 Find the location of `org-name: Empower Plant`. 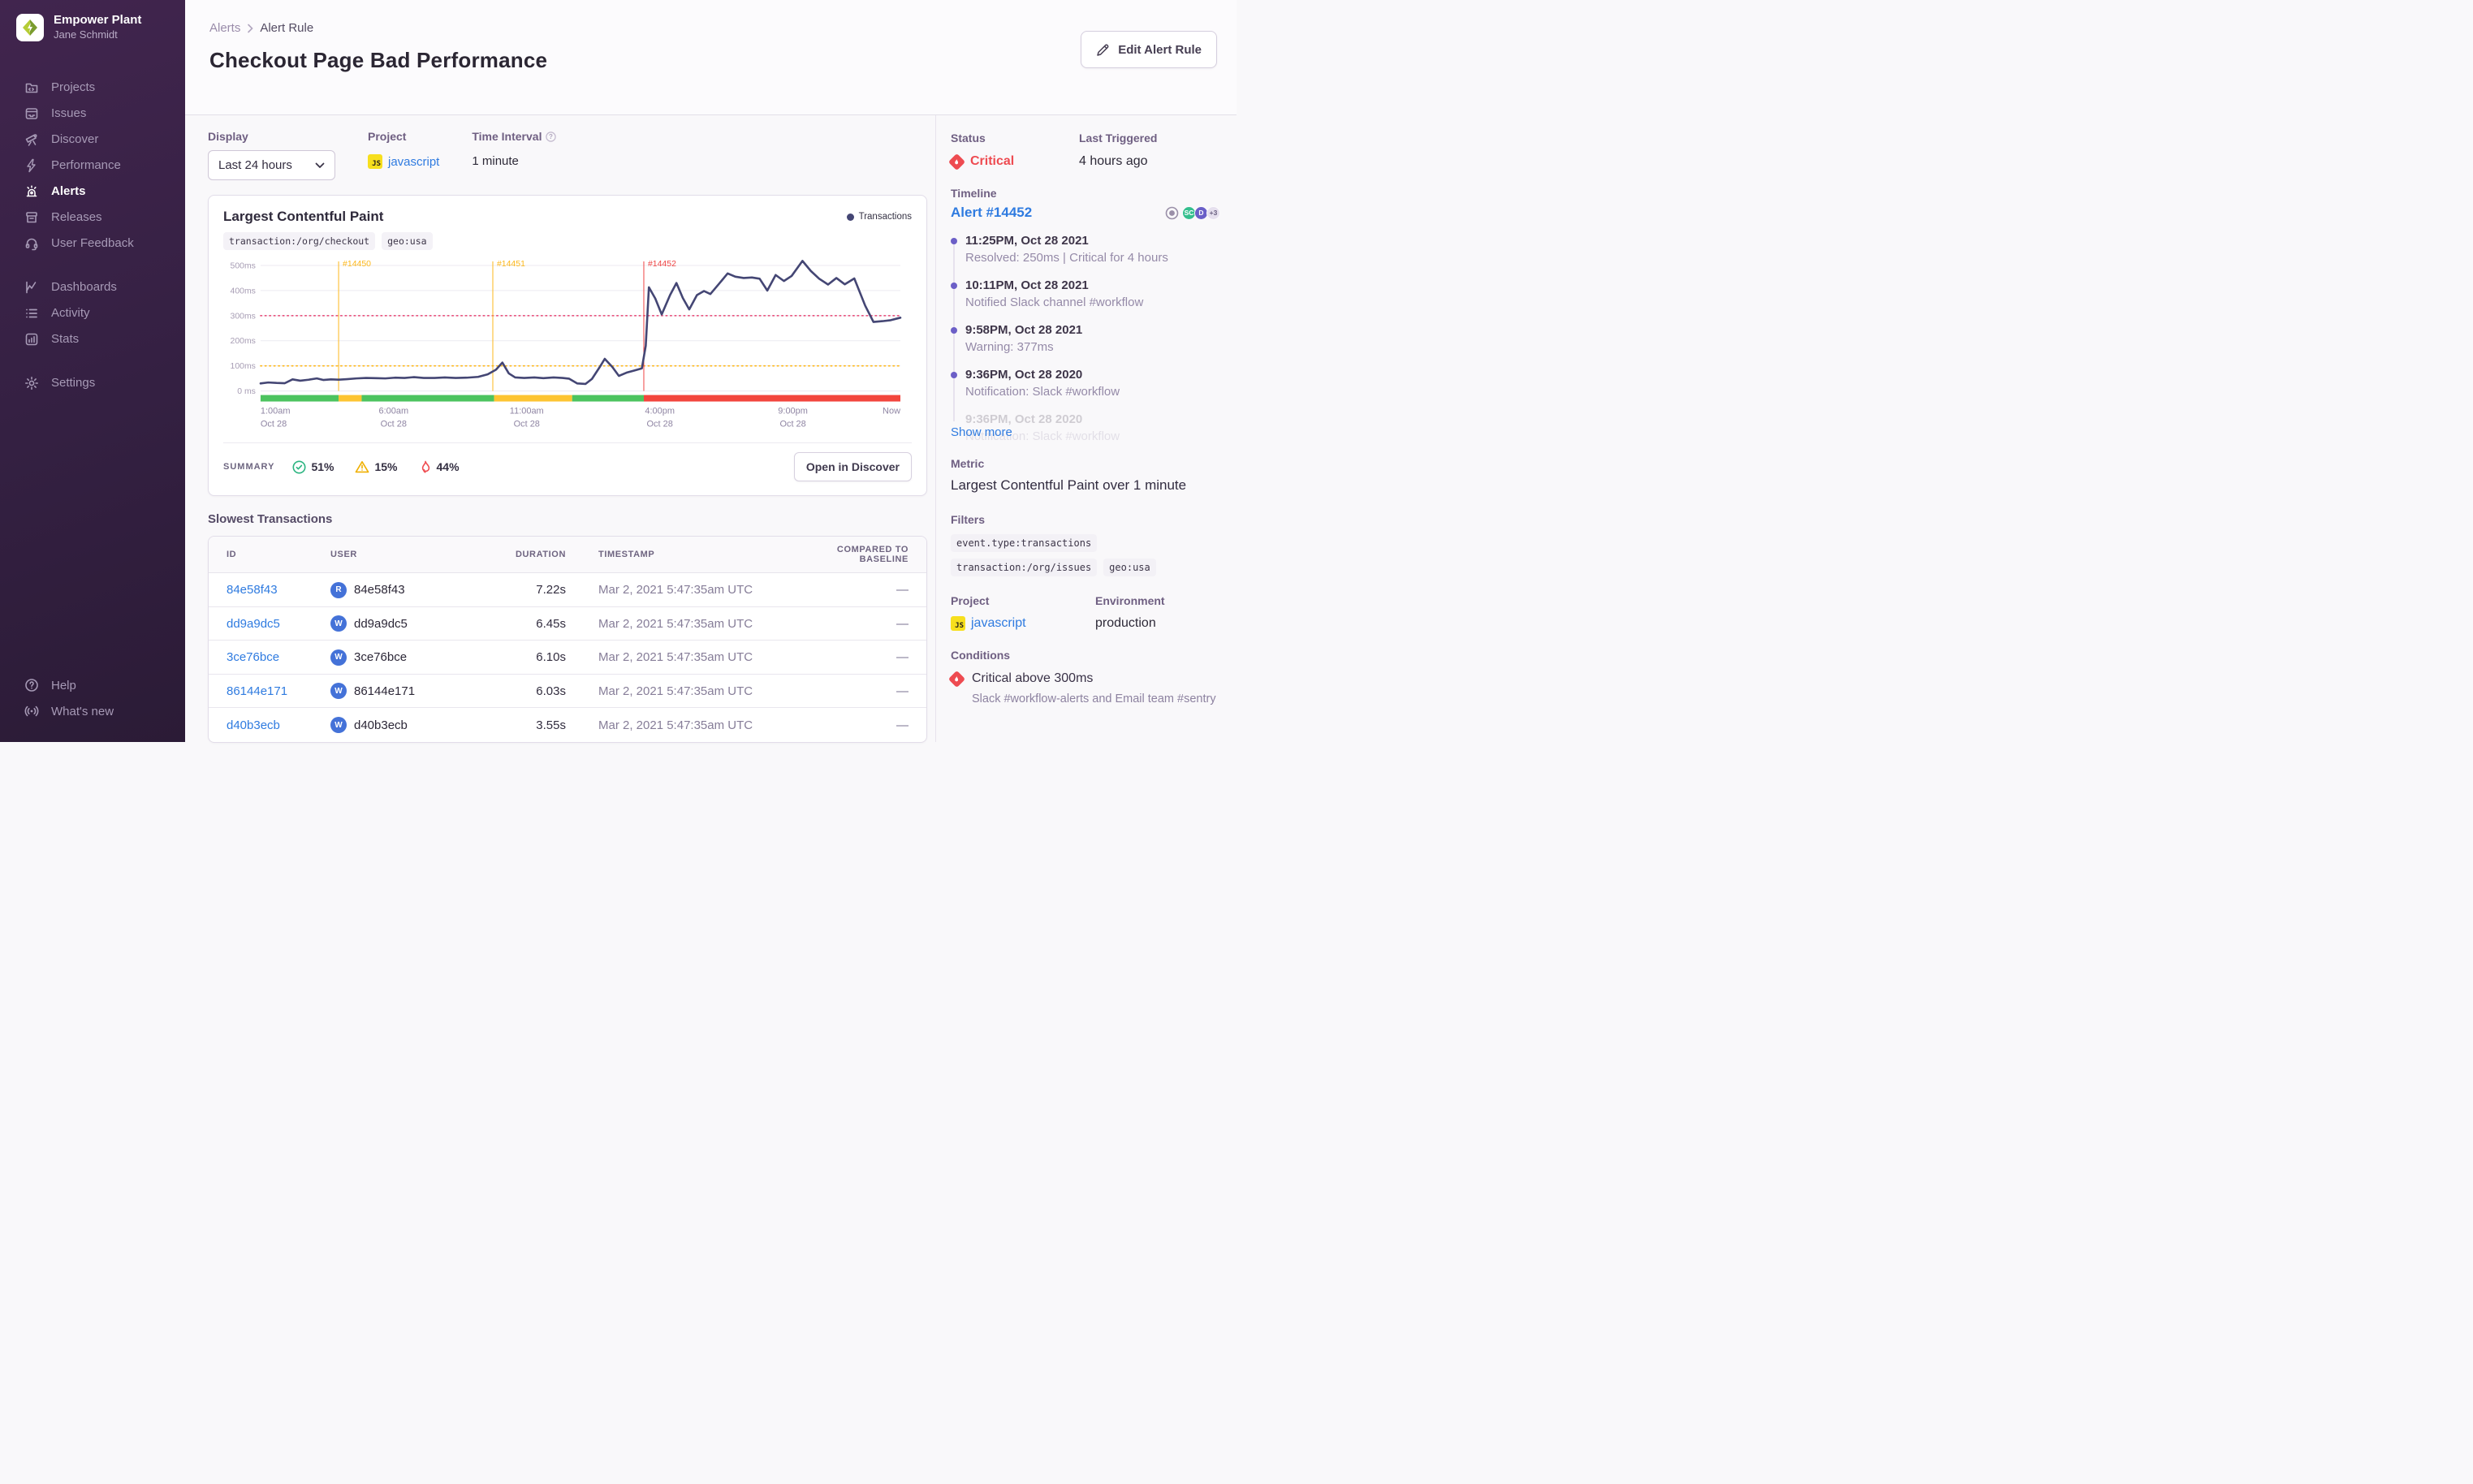

org-name: Empower Plant is located at coordinates (98, 20).